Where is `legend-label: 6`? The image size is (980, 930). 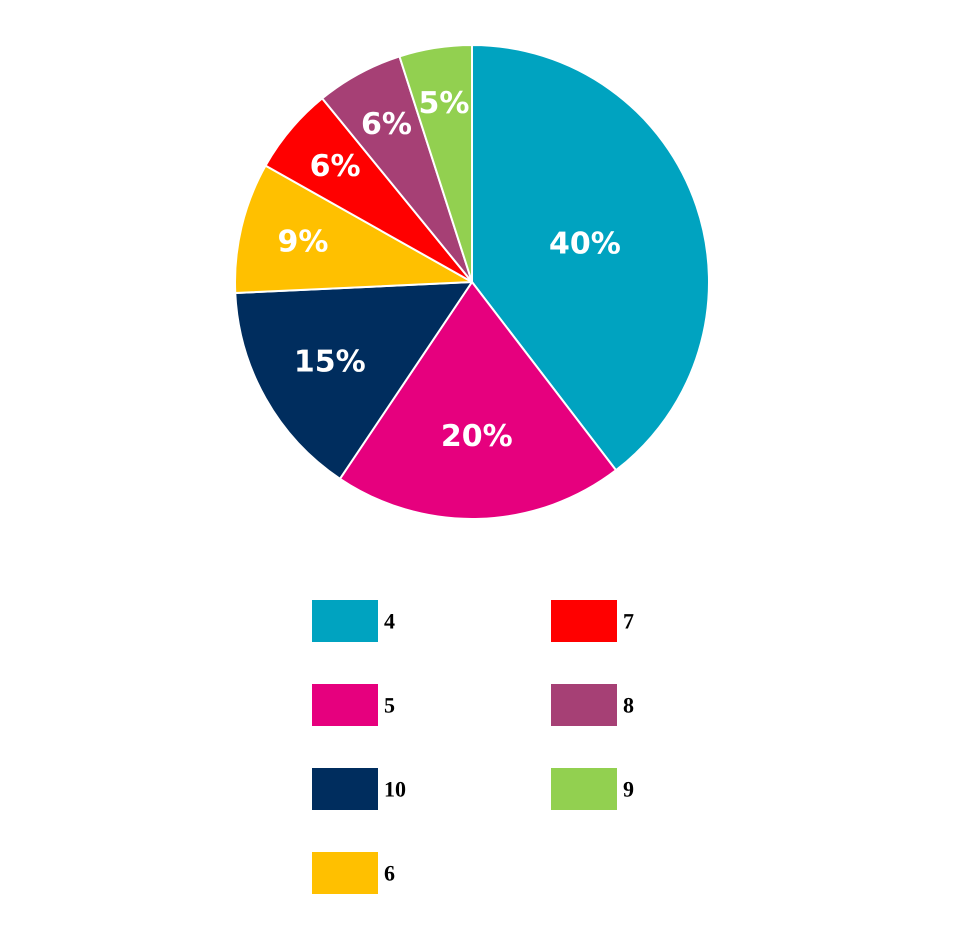 legend-label: 6 is located at coordinates (389, 873).